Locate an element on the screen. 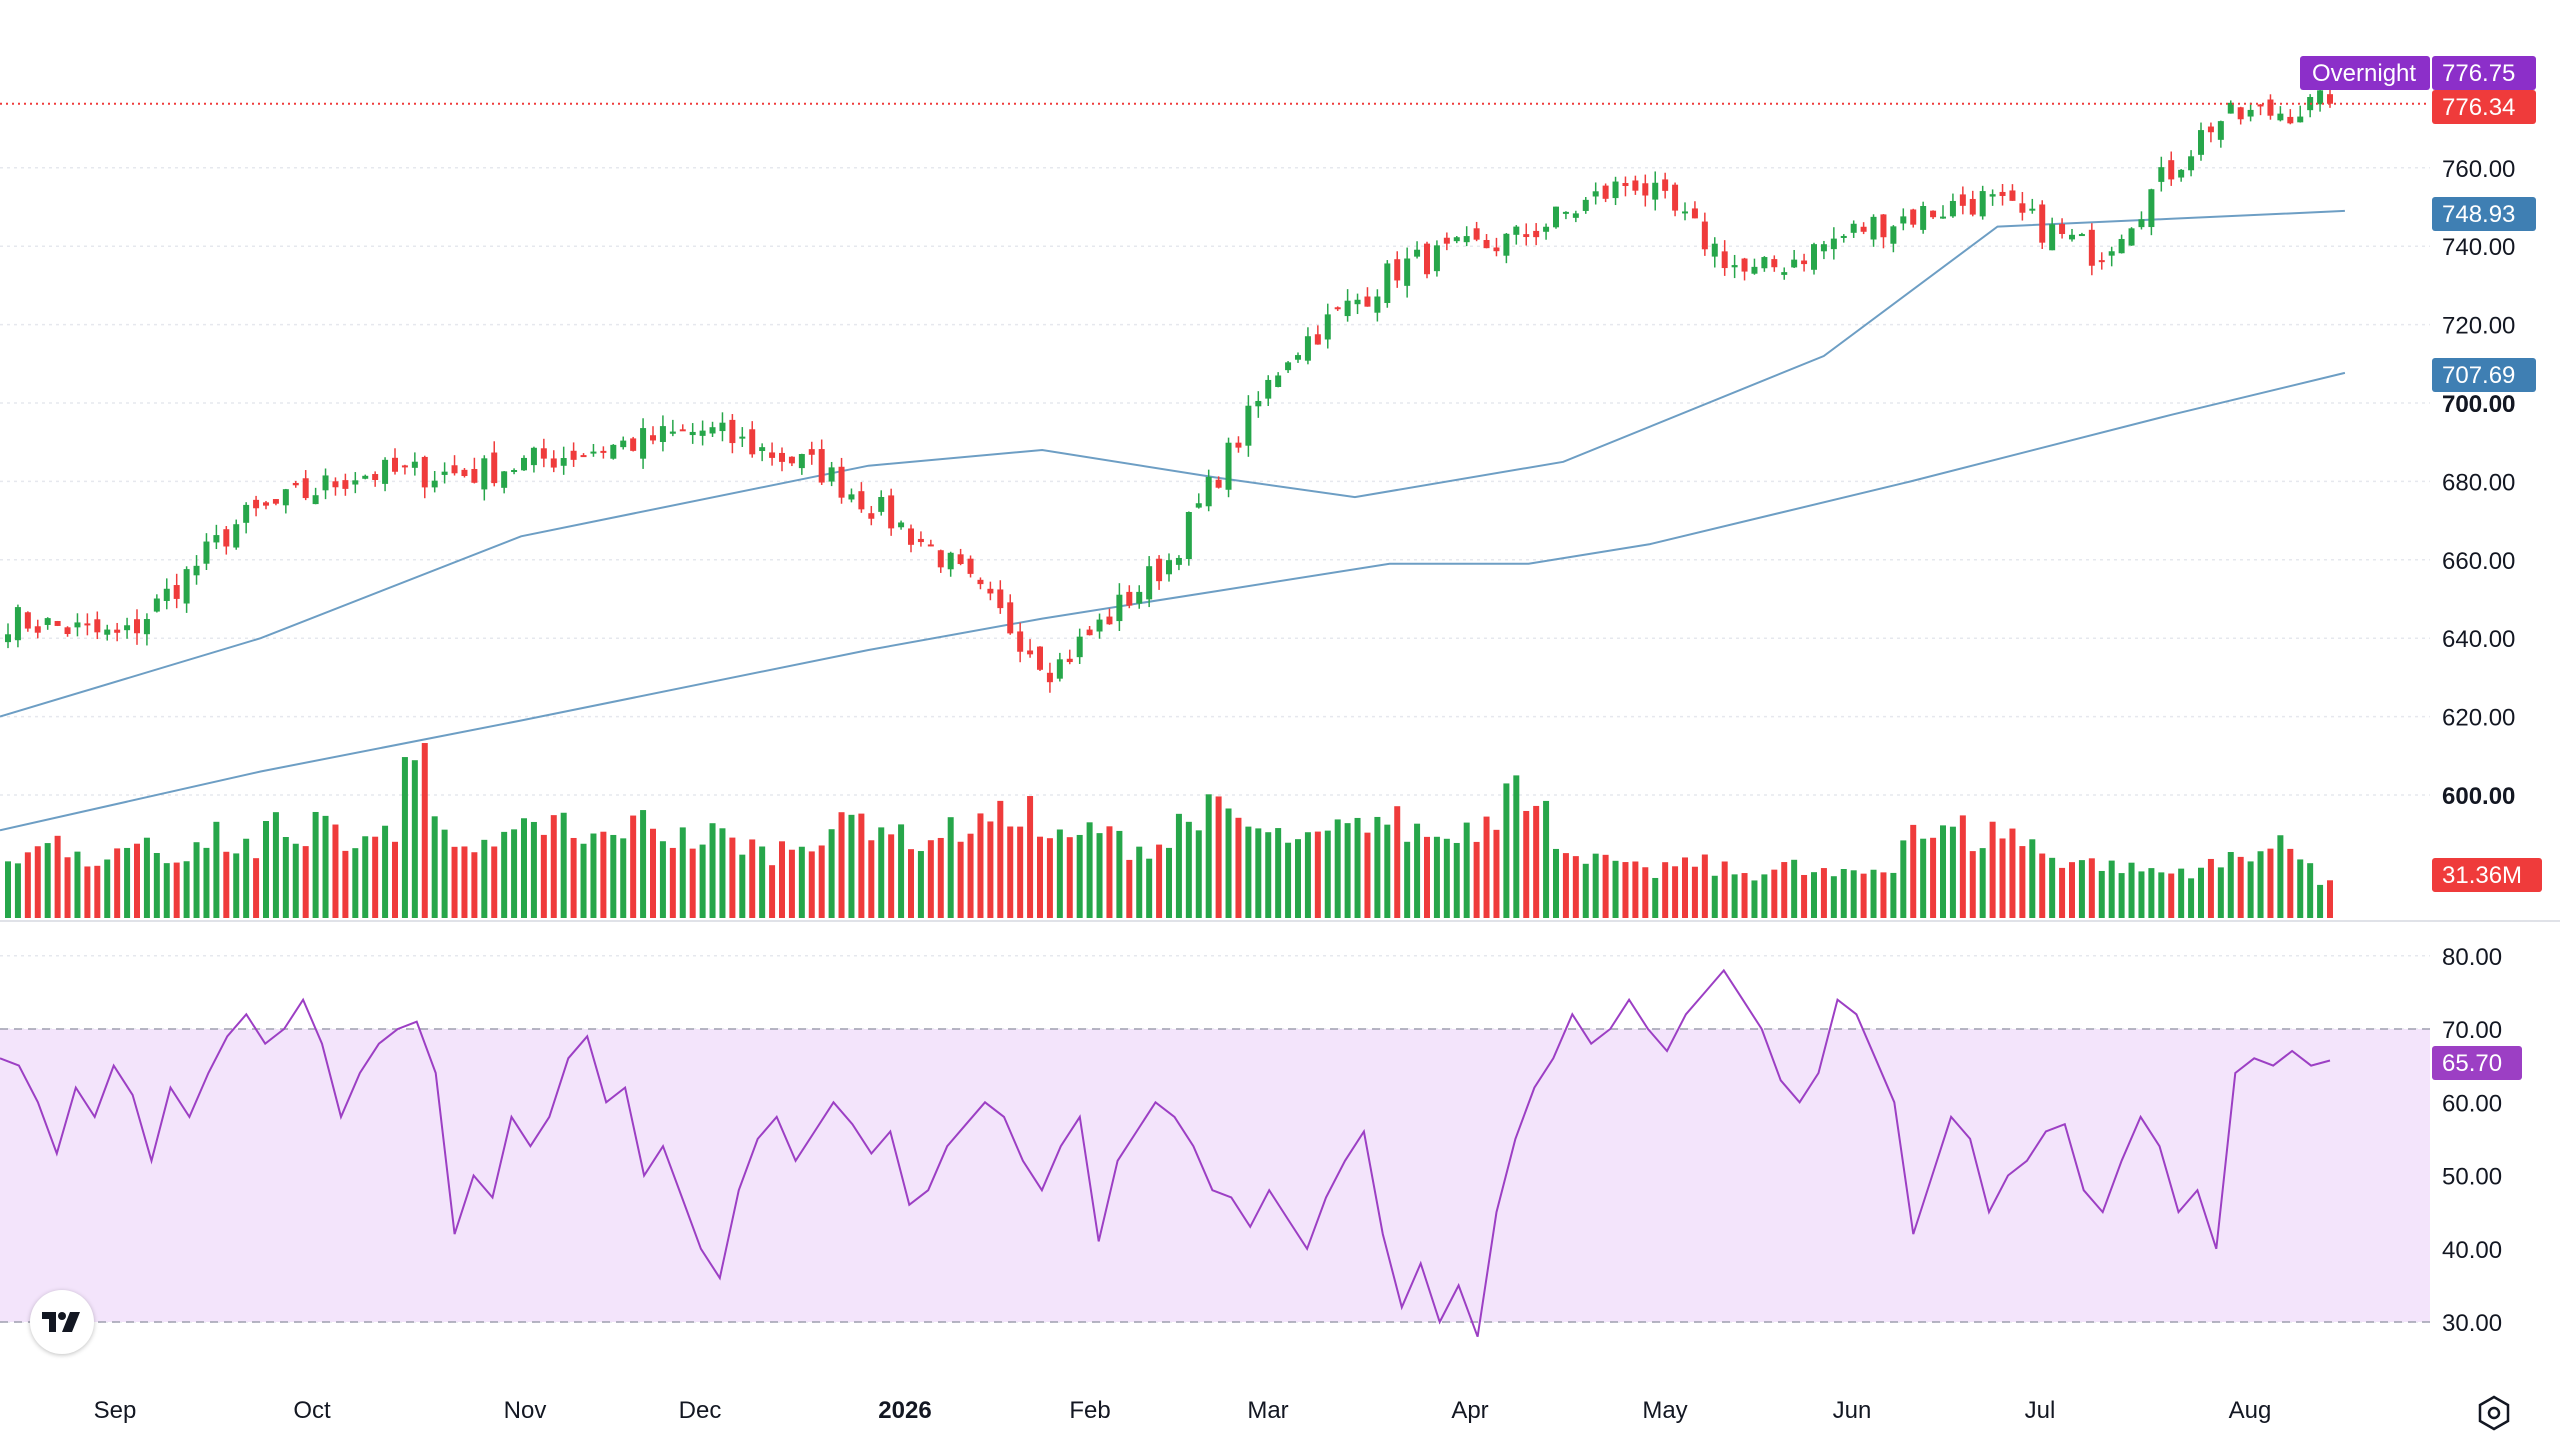  rsi-tick-label: 70.00 is located at coordinates (2472, 1030).